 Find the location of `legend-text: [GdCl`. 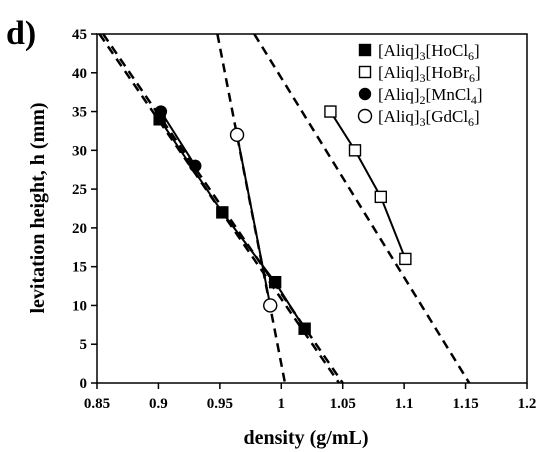

legend-text: [GdCl is located at coordinates (447, 116).